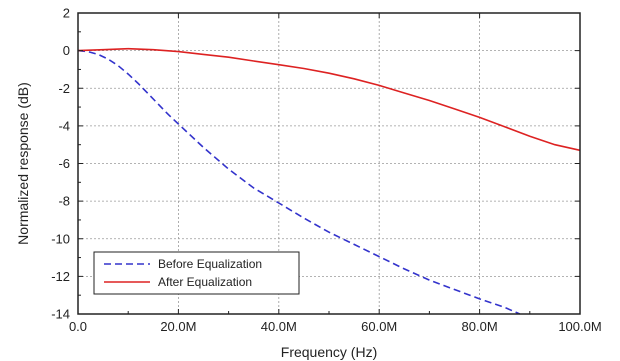  I want to click on x-tick-label-60-0m: 60.0M, so click(379, 326).